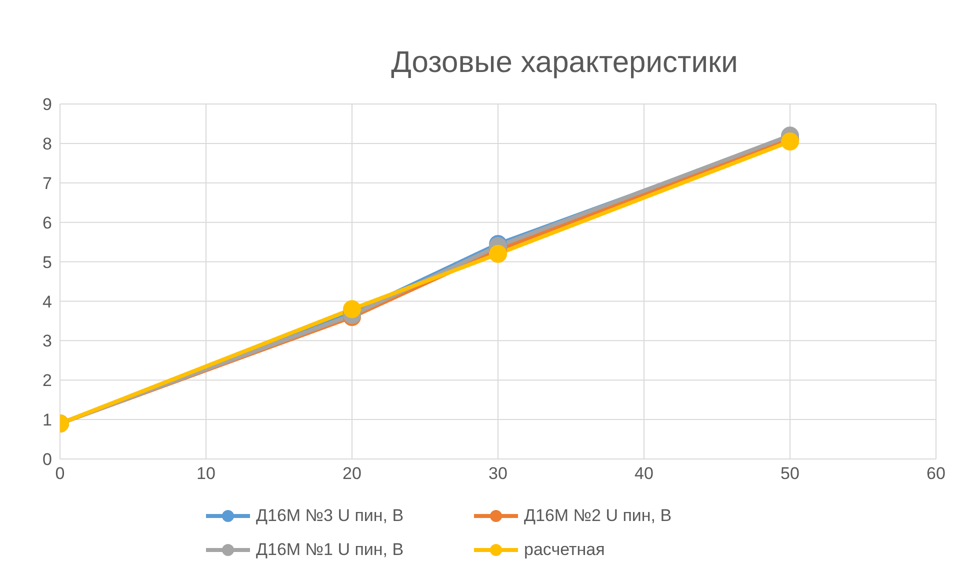 This screenshot has height=580, width=959. What do you see at coordinates (598, 516) in the screenshot?
I see `legend-label: Д16М №2 U пин, В` at bounding box center [598, 516].